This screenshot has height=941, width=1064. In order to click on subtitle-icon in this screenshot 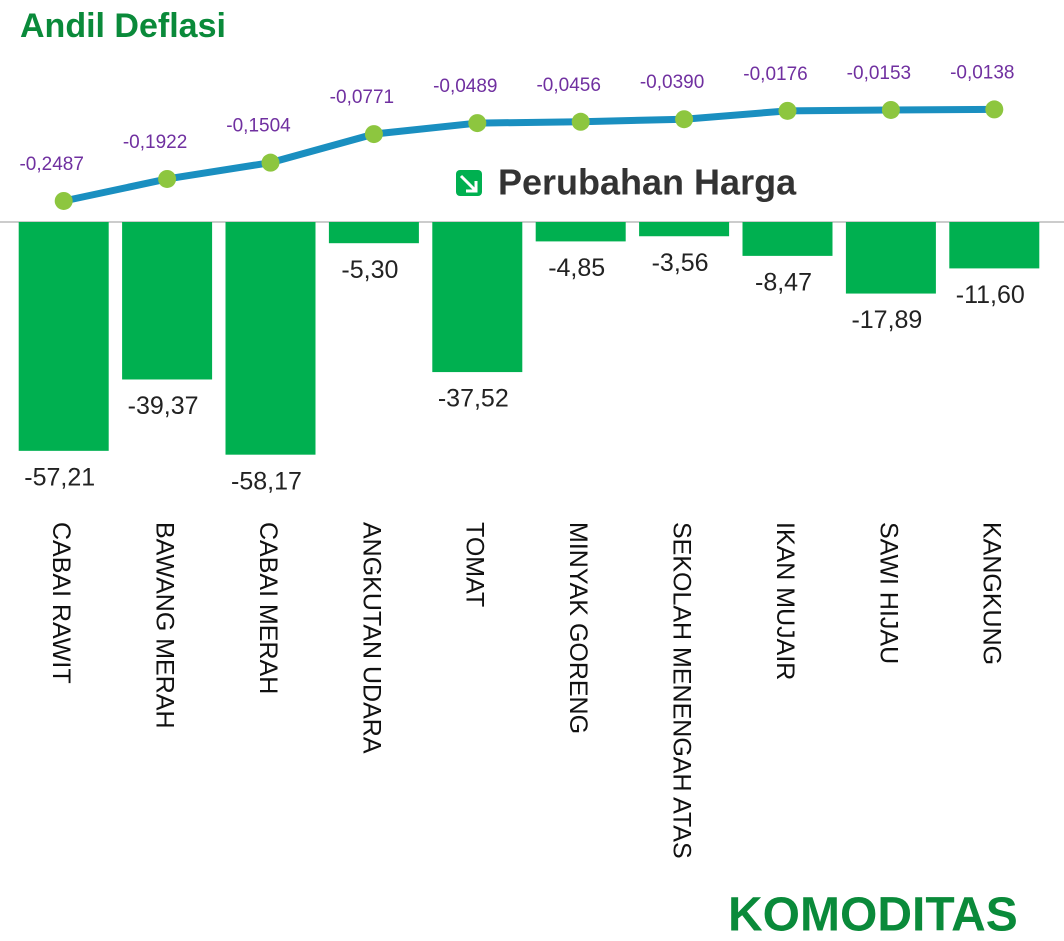, I will do `click(469, 183)`.